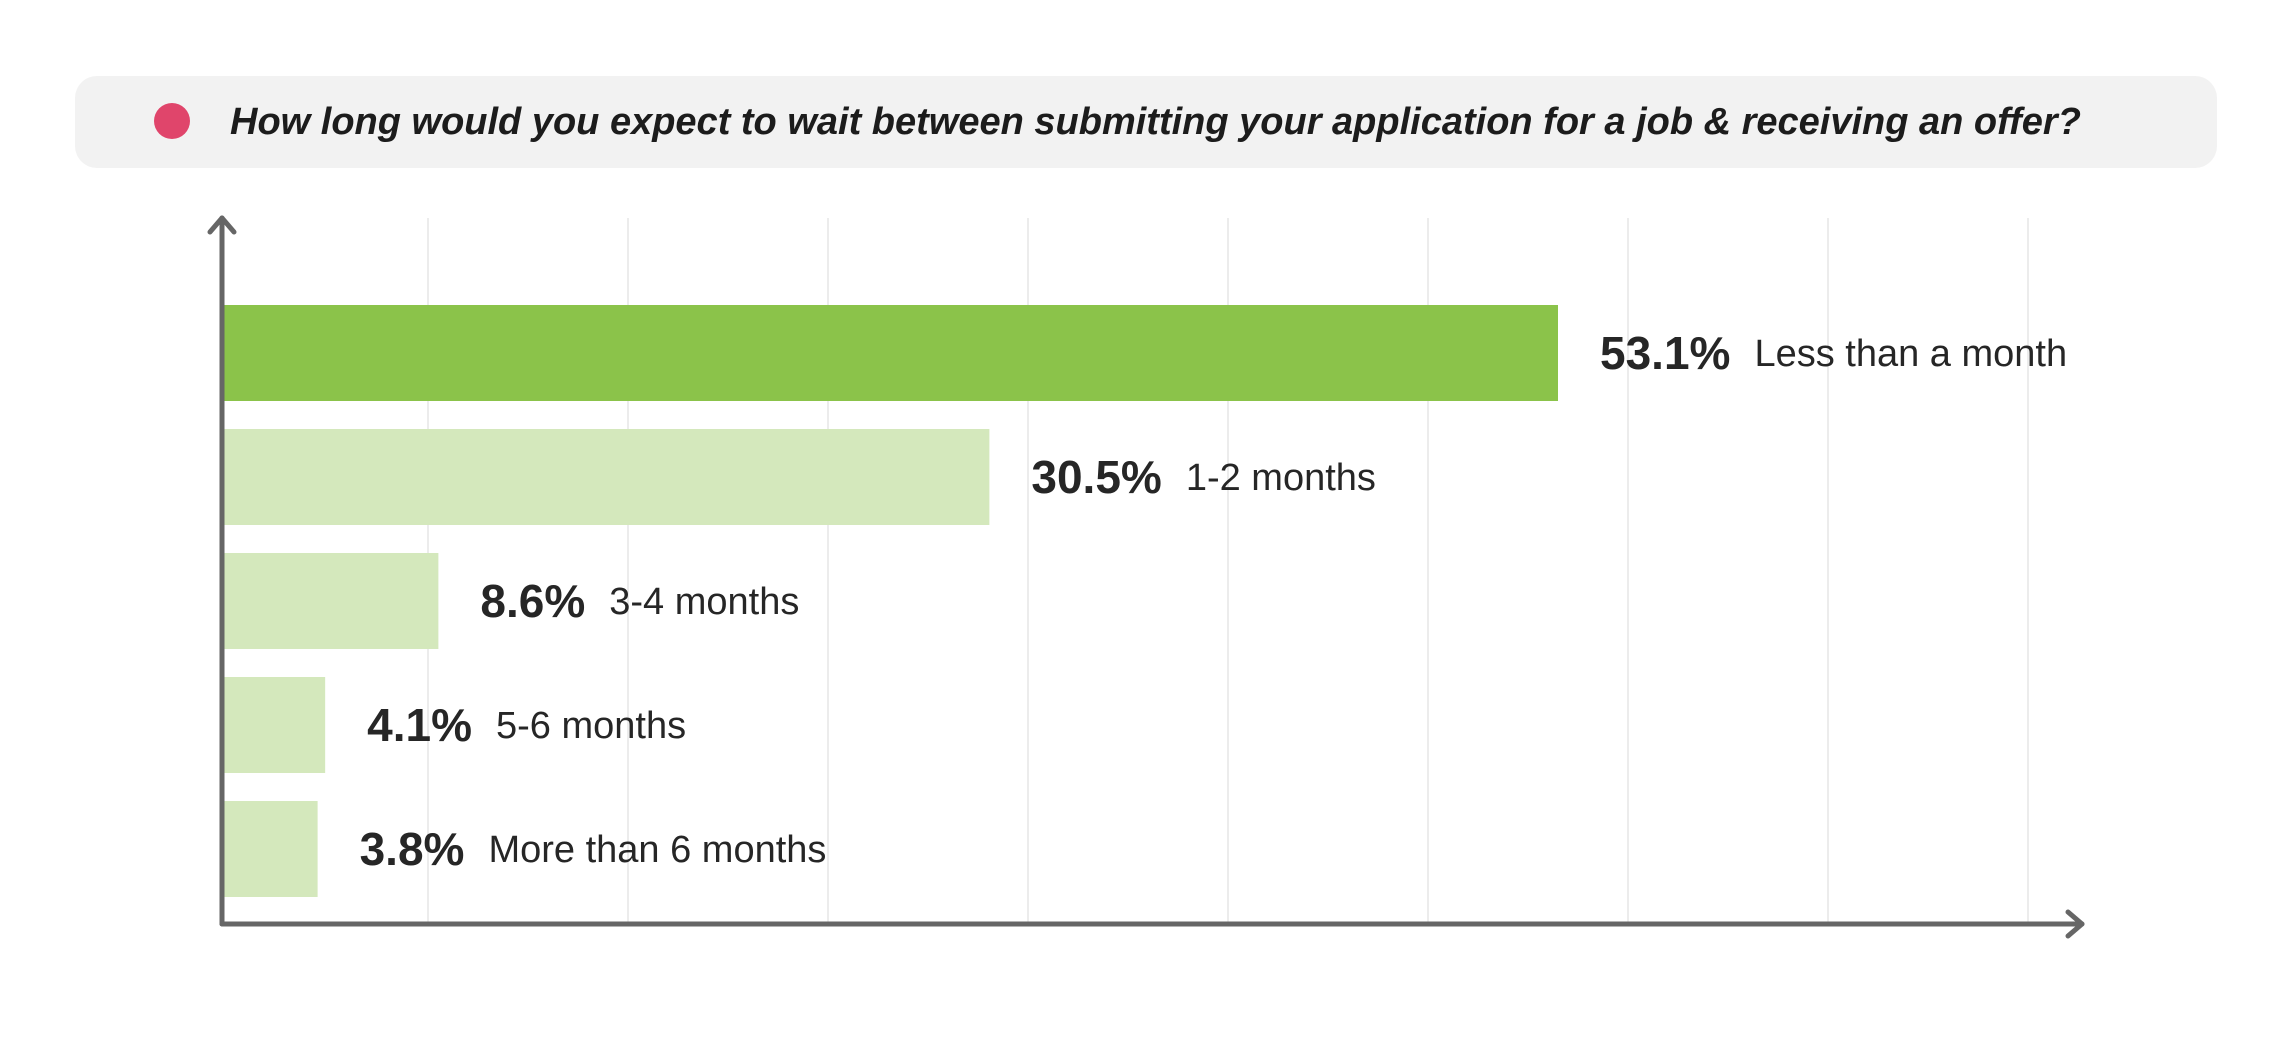 Image resolution: width=2292 pixels, height=1046 pixels. What do you see at coordinates (704, 602) in the screenshot?
I see `bar-category-label: 3-4 months` at bounding box center [704, 602].